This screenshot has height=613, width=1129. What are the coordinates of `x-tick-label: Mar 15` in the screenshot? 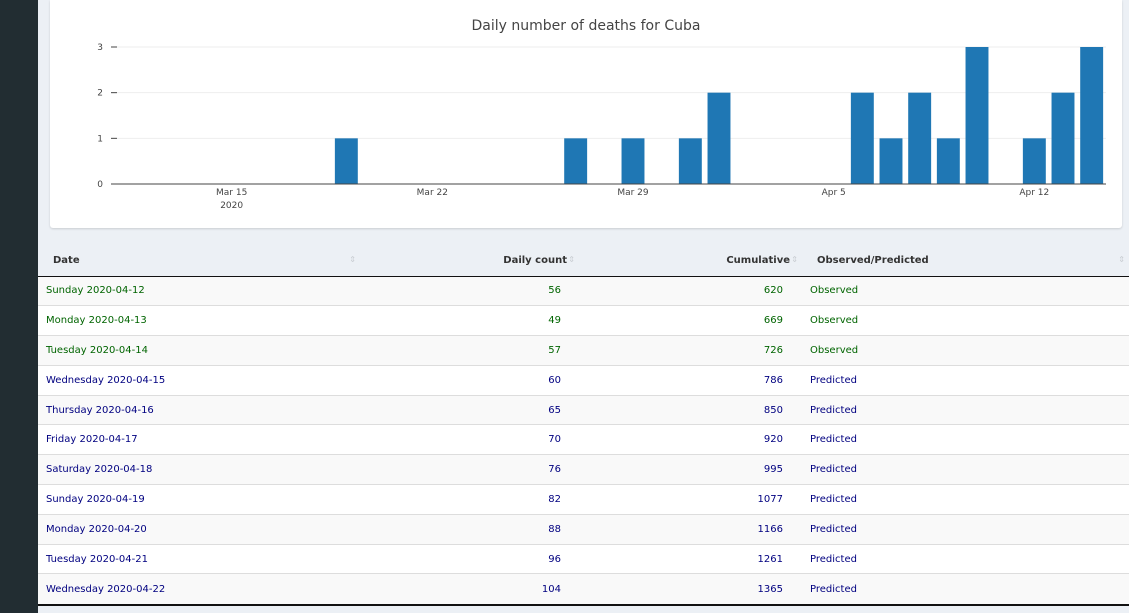 It's located at (231, 193).